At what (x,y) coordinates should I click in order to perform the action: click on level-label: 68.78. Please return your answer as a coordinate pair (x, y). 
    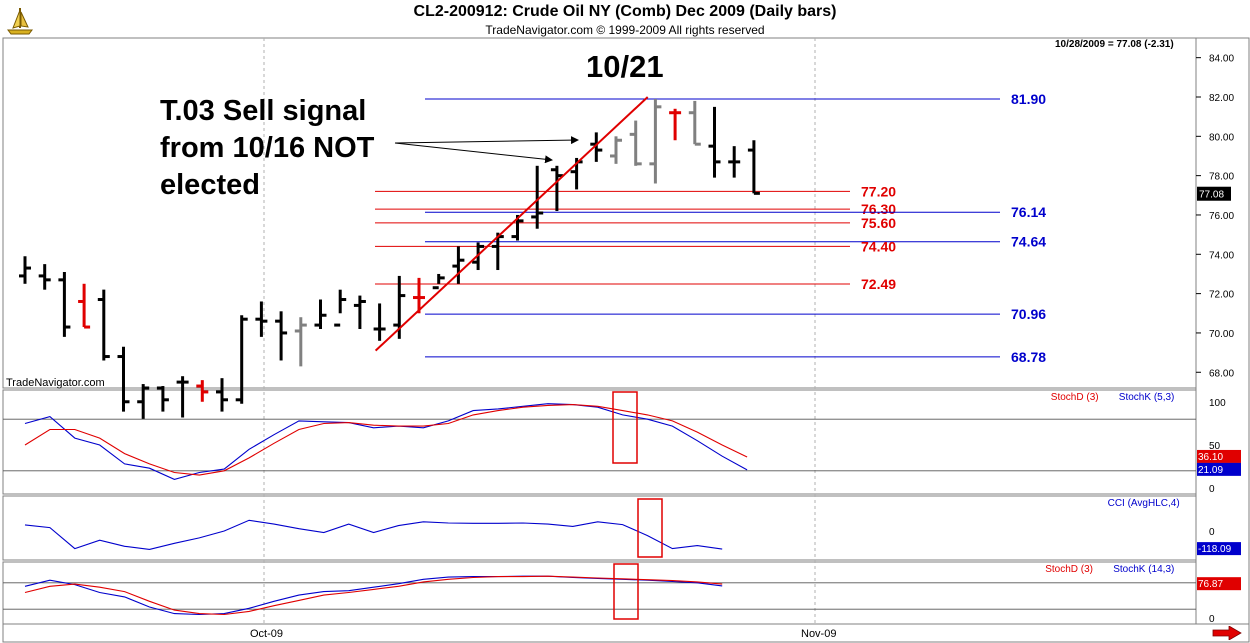
    Looking at the image, I should click on (1028, 357).